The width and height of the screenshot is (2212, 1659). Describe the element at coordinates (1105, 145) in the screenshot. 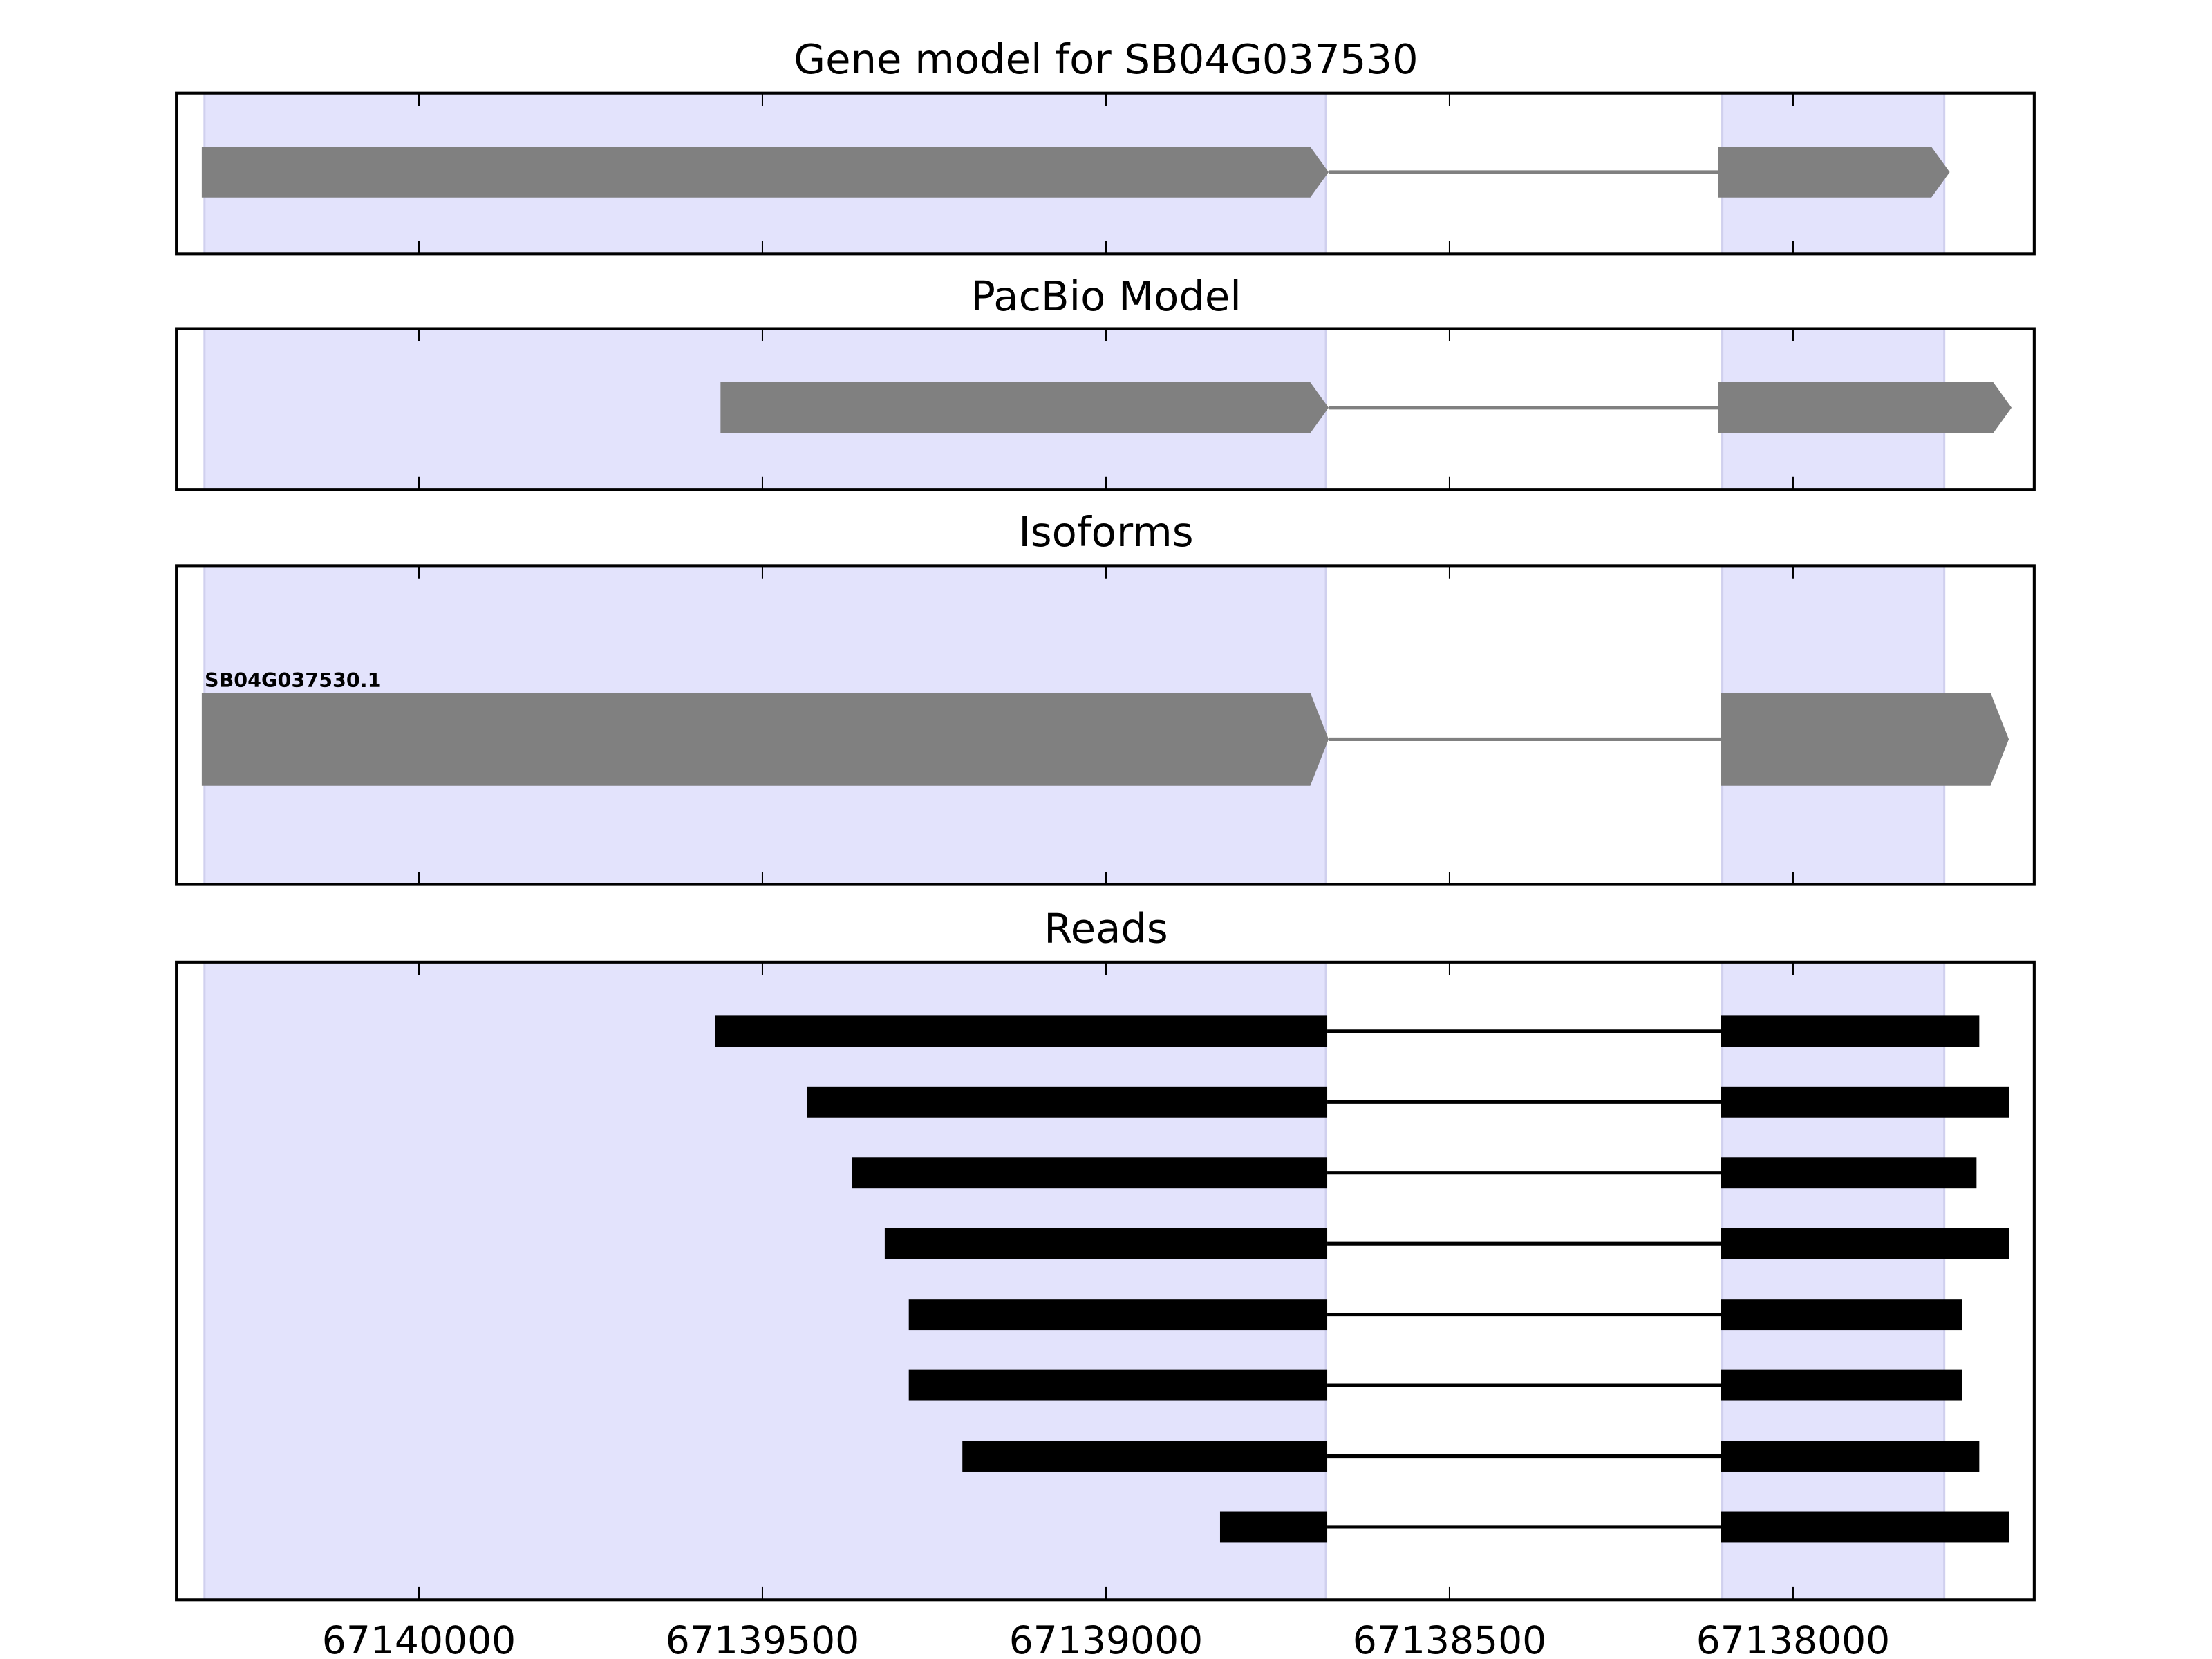

I see `panel-0: Gene model for SB04G037530` at that location.